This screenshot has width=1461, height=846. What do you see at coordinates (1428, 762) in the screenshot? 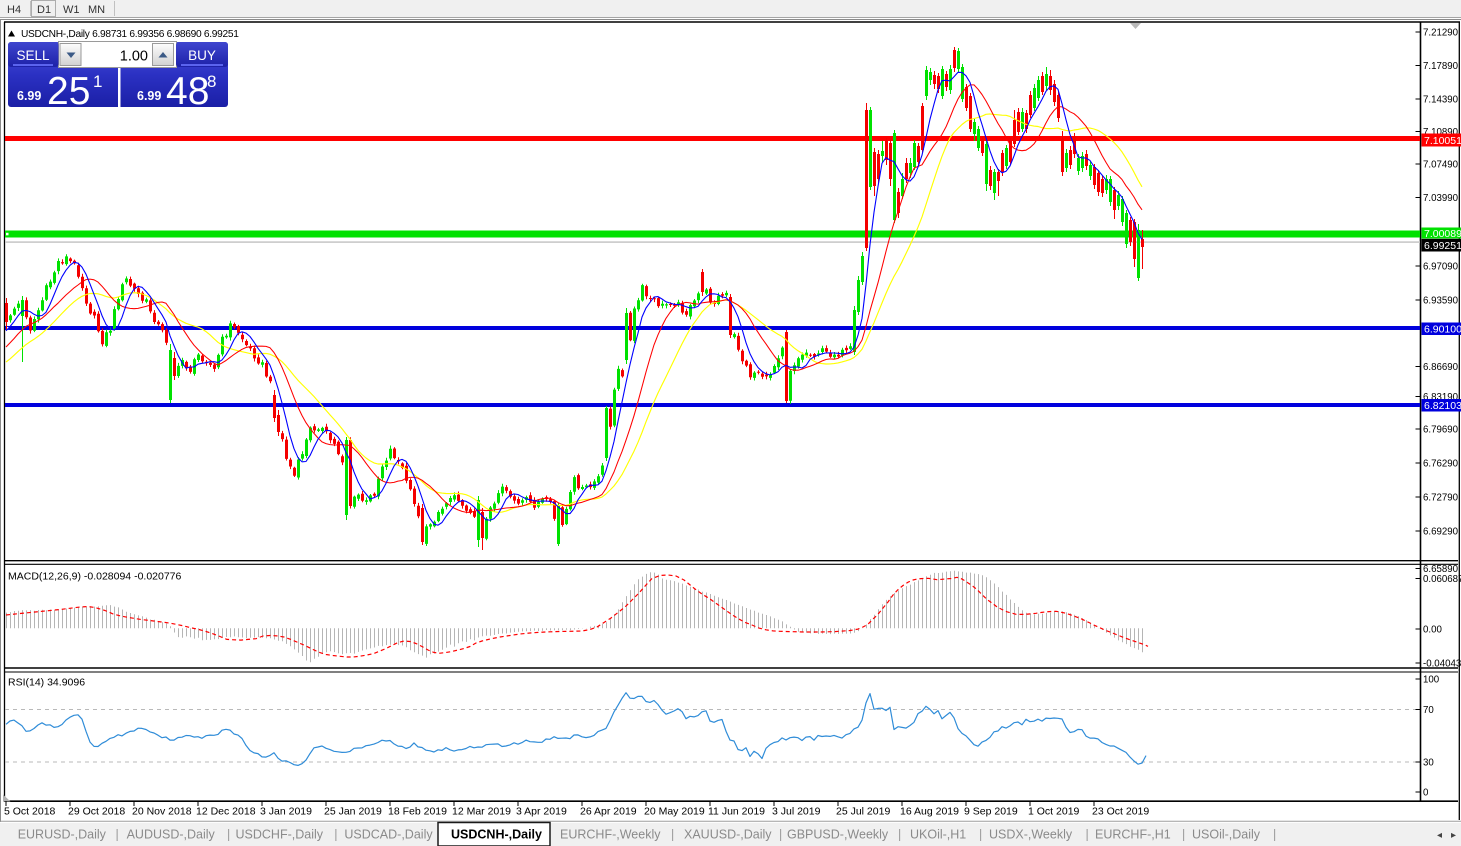
I see `svg-text: 30` at bounding box center [1428, 762].